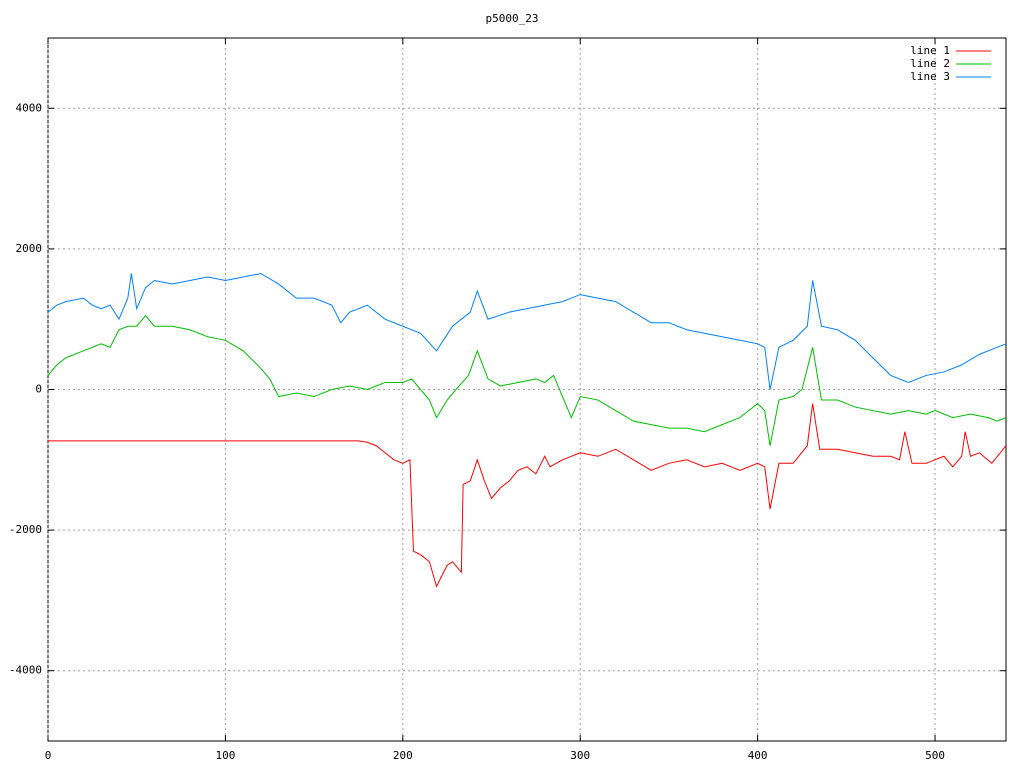 This screenshot has width=1024, height=768. I want to click on chart-title: p5000_23, so click(512, 18).